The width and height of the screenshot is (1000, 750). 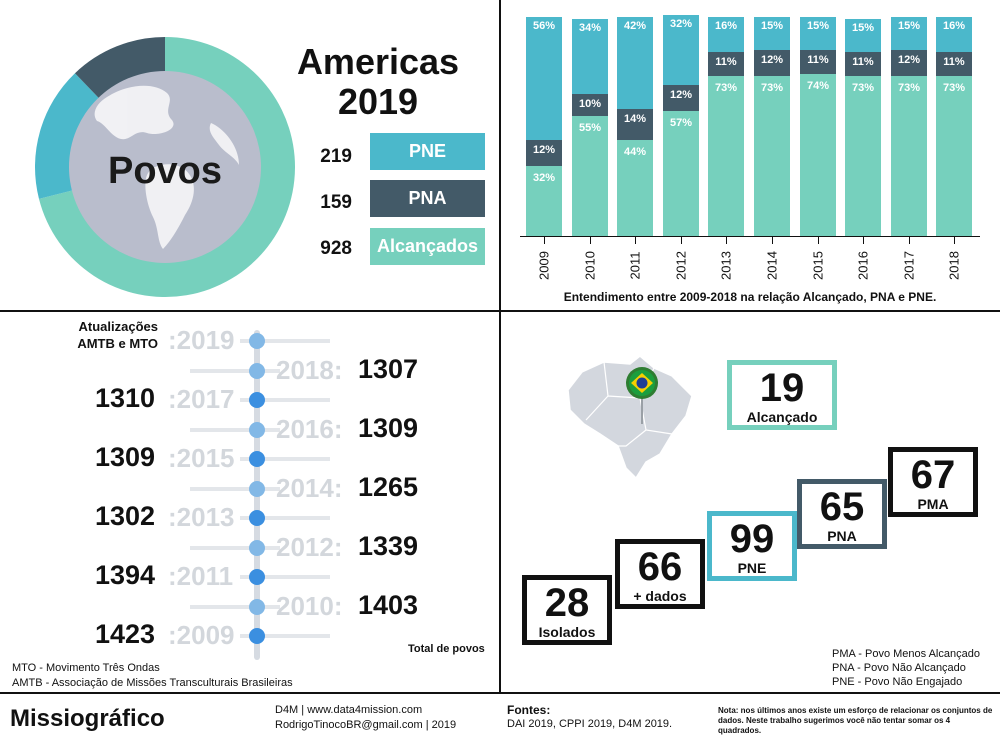 I want to click on box-pna-value: 65, so click(x=842, y=507).